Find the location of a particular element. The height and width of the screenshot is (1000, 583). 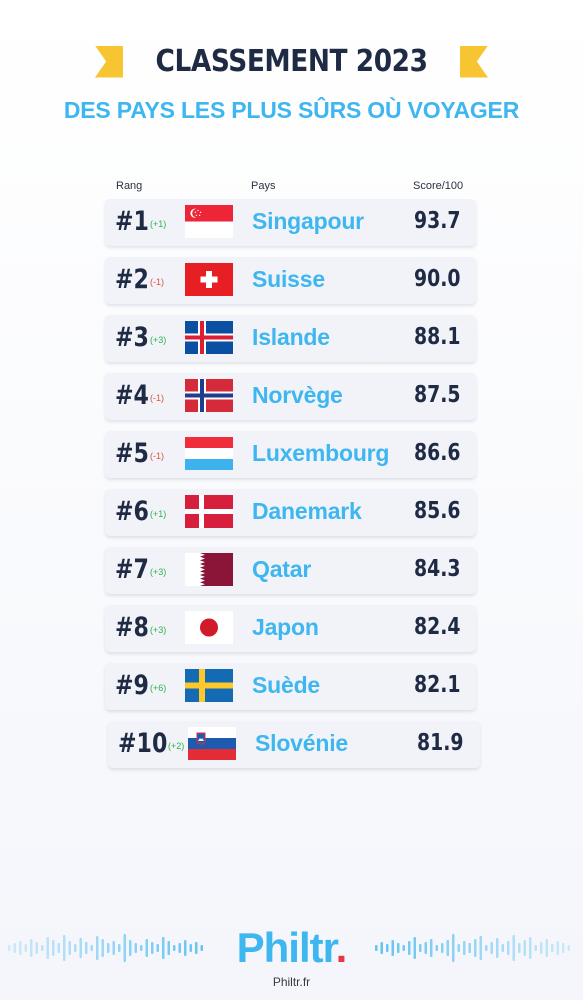

ranking-row: #10 (+2) Slovénie 81.9 is located at coordinates (294, 744).